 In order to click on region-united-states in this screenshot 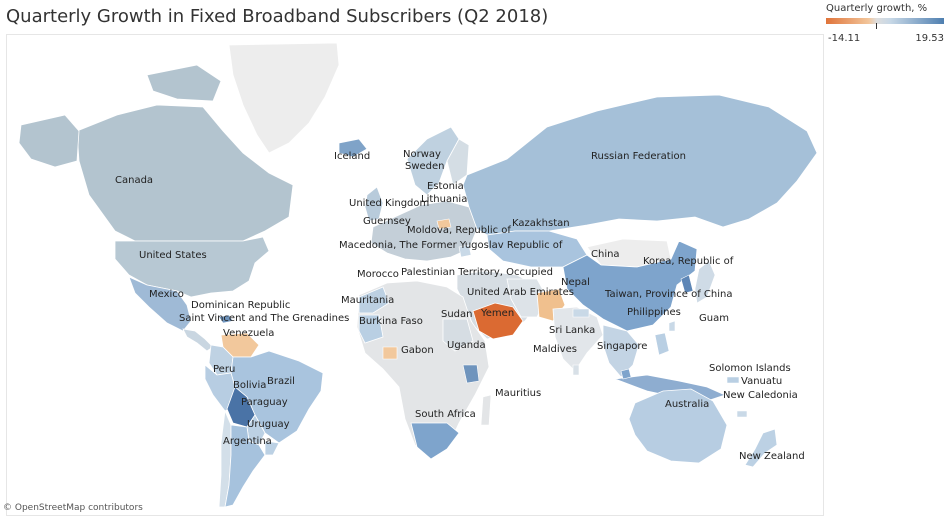, I will do `click(192, 267)`.